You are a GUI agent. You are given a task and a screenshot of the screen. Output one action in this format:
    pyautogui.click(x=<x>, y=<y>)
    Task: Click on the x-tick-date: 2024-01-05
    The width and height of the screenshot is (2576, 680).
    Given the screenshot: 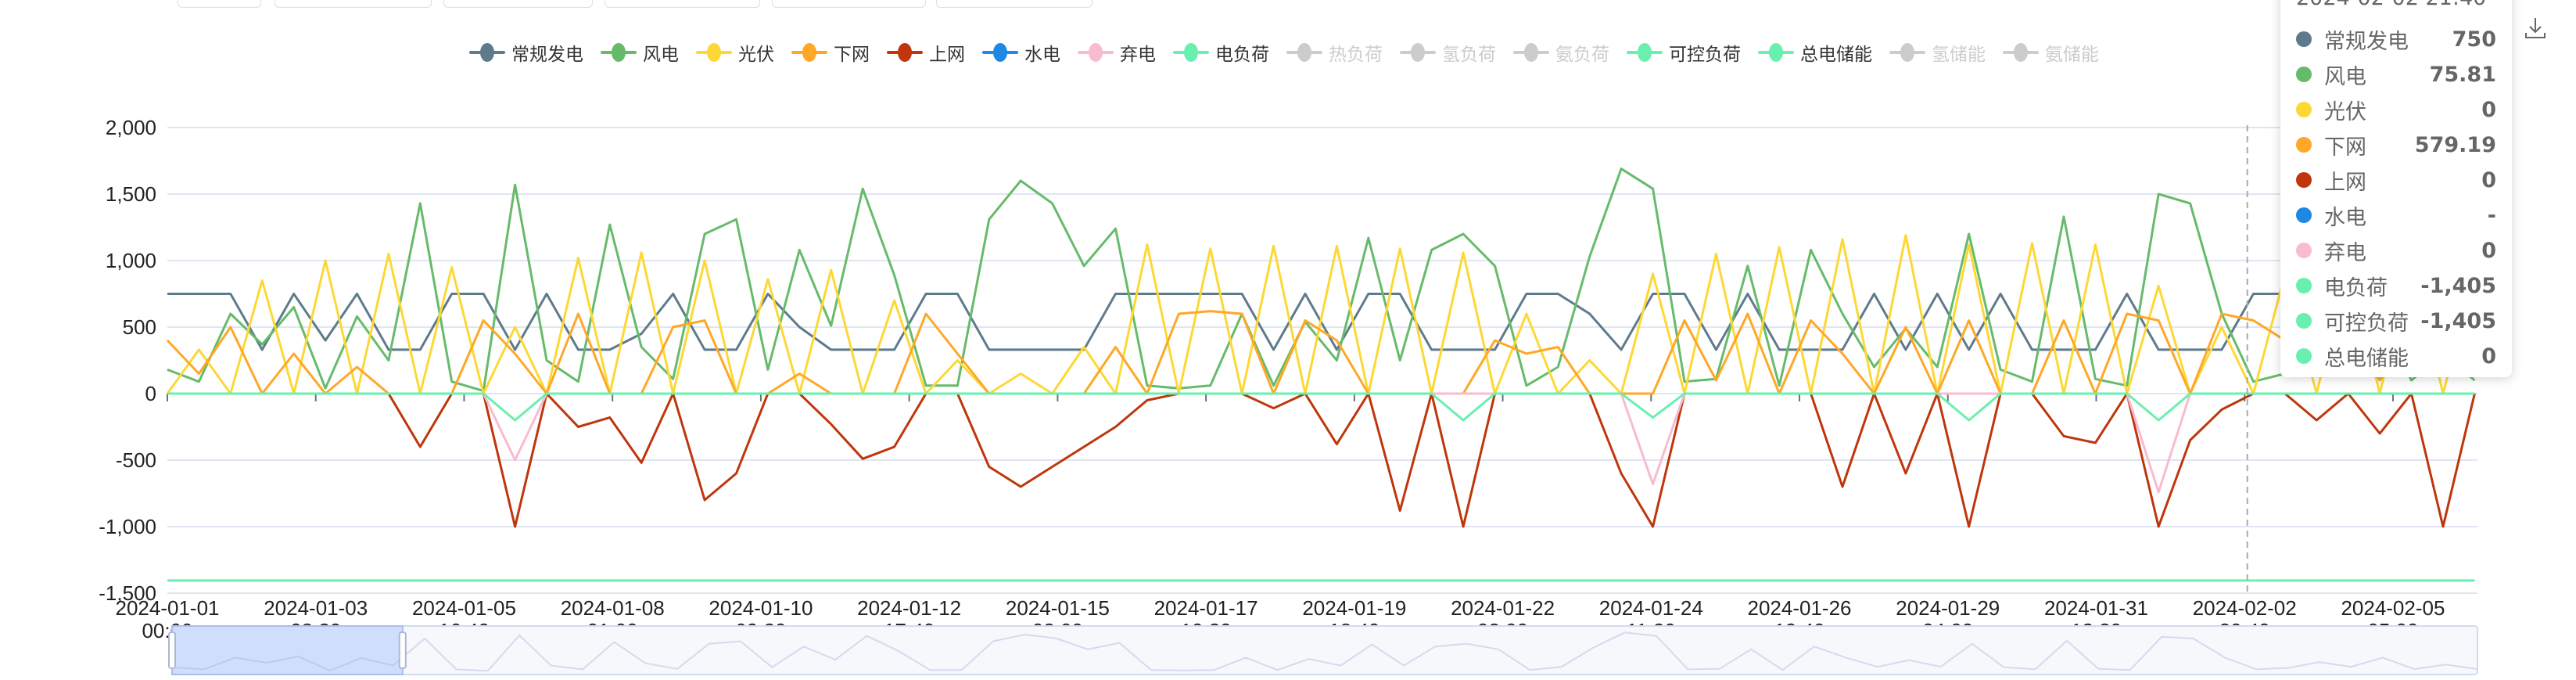 What is the action you would take?
    pyautogui.click(x=464, y=608)
    